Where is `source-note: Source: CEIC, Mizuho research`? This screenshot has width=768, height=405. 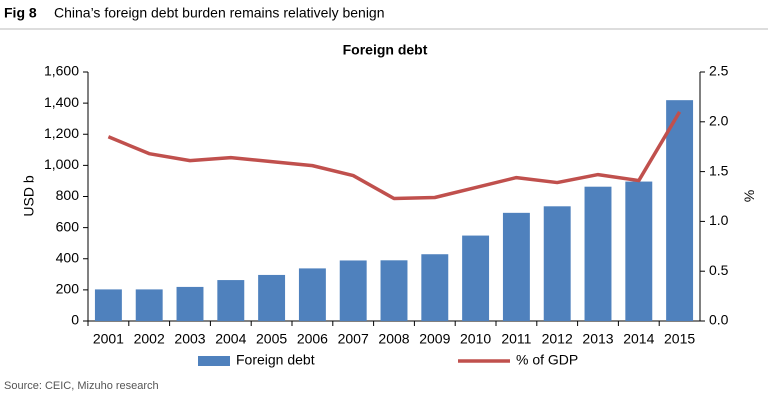 source-note: Source: CEIC, Mizuho research is located at coordinates (81, 386).